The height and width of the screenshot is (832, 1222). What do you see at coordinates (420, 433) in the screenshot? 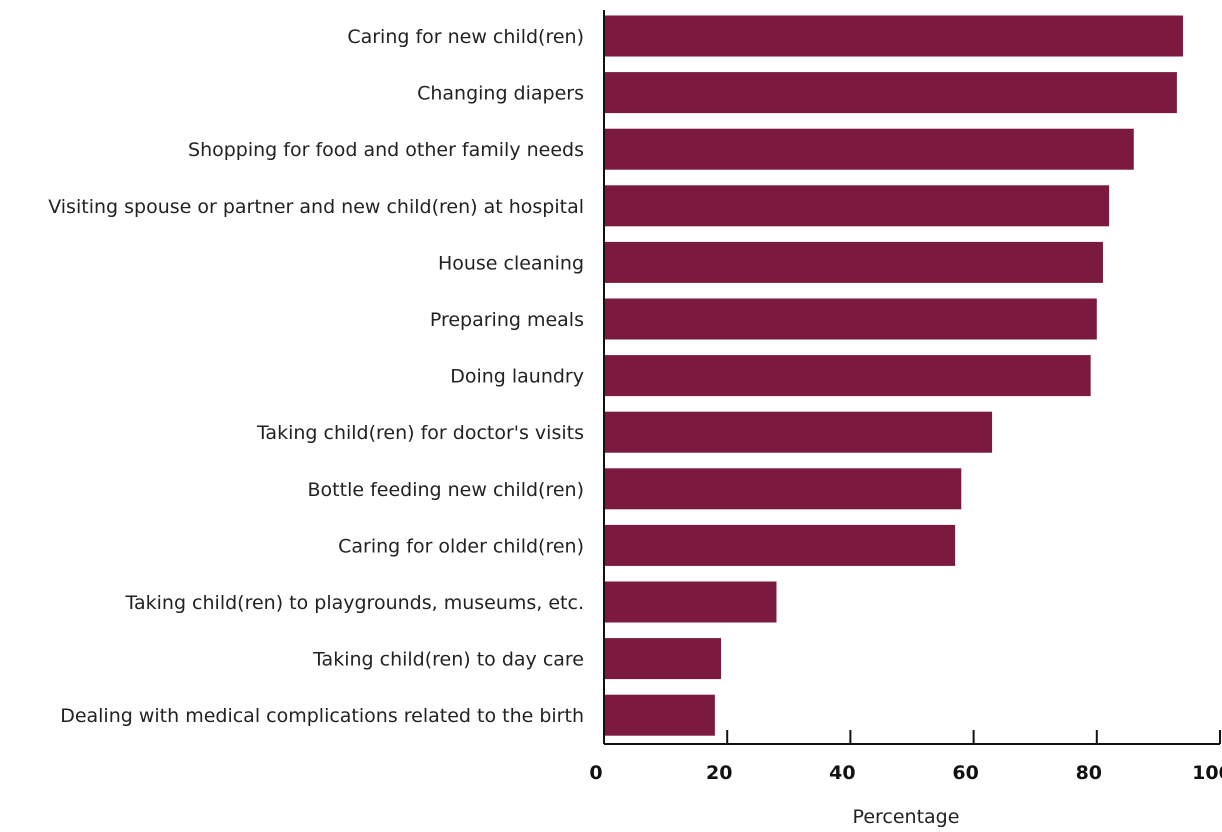
I see `category-label: Taking child(ren) for doctor's visits` at bounding box center [420, 433].